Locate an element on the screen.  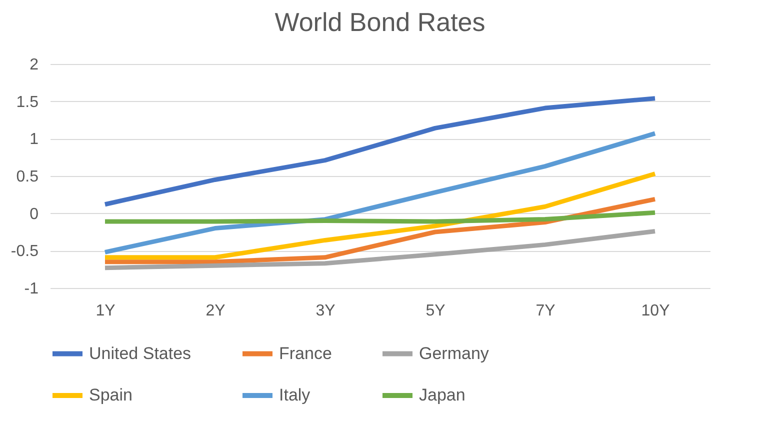
x-tick-label: 2Y is located at coordinates (216, 311).